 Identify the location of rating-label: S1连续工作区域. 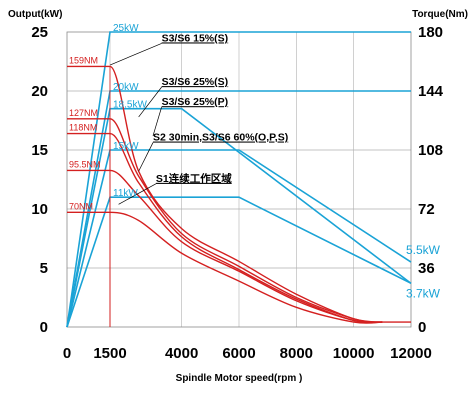
(194, 178).